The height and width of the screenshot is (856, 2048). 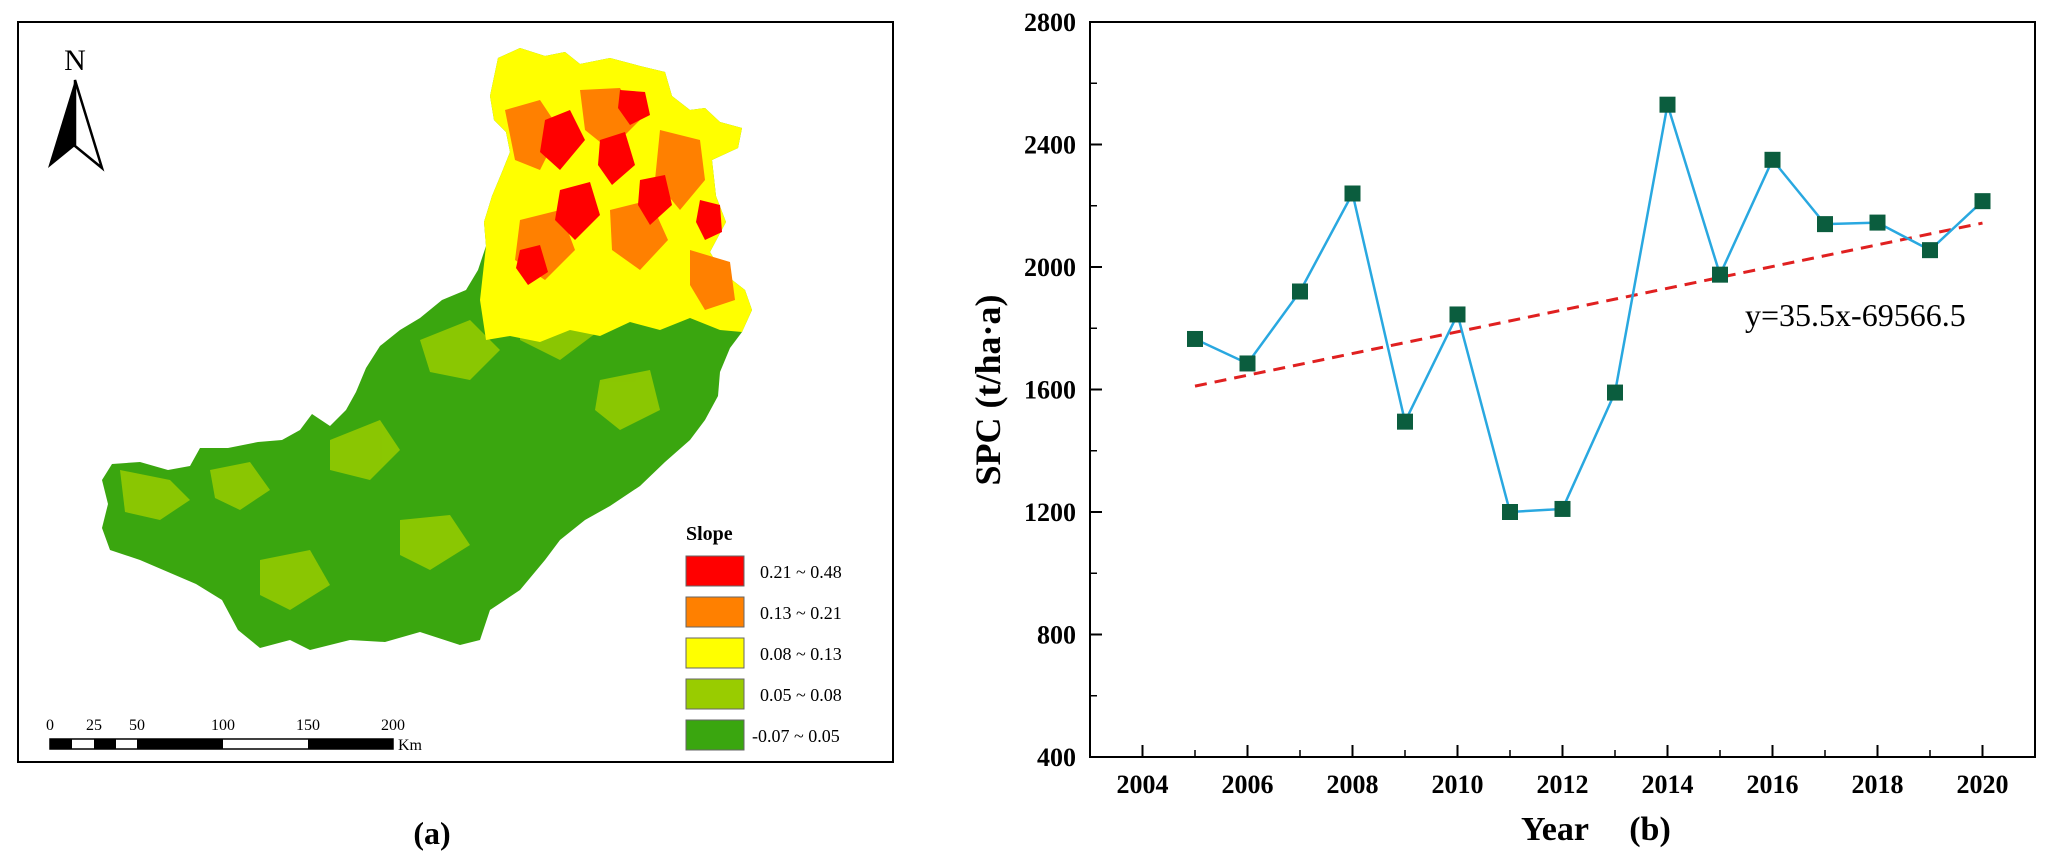 What do you see at coordinates (1982, 201) in the screenshot?
I see `data-point-2020` at bounding box center [1982, 201].